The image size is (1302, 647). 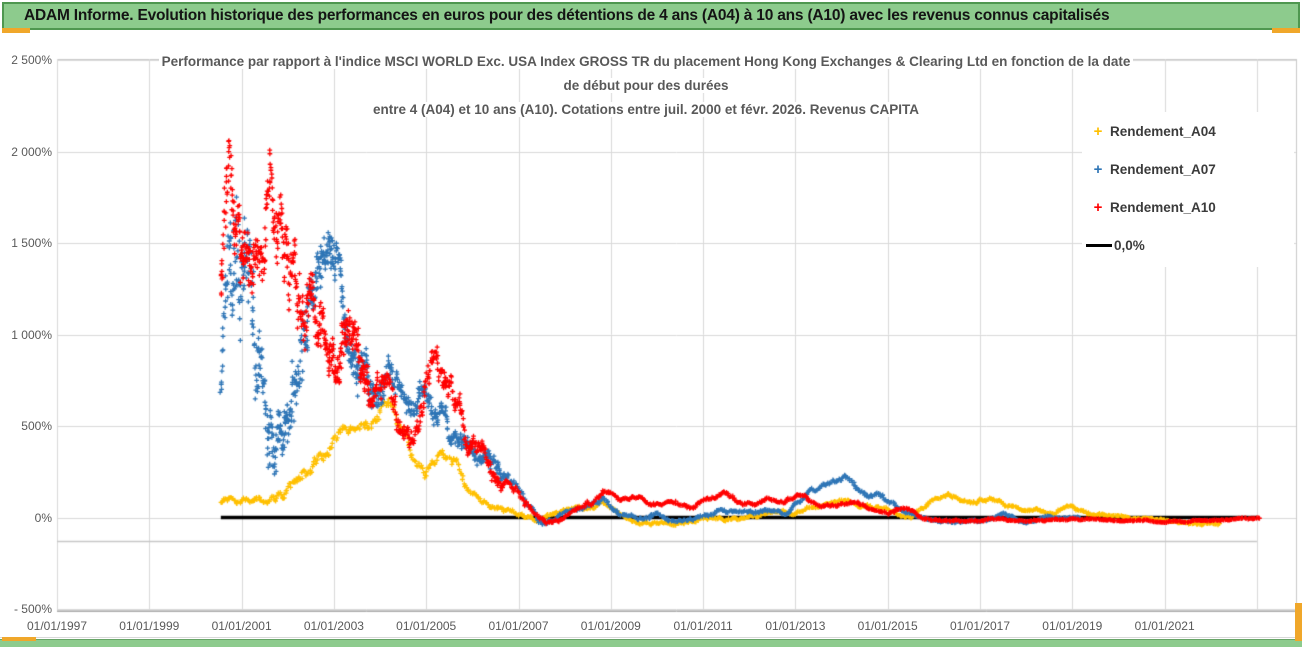 I want to click on legend-label: Rendement_A10, so click(x=1163, y=207).